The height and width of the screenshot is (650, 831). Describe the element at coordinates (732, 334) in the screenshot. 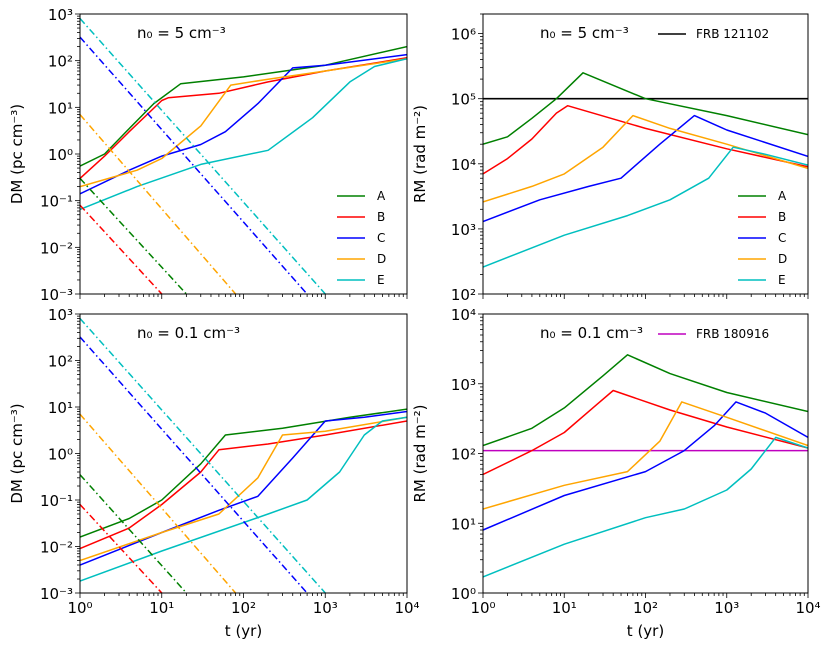

I see `reference-legend-label: FRB 180916` at that location.